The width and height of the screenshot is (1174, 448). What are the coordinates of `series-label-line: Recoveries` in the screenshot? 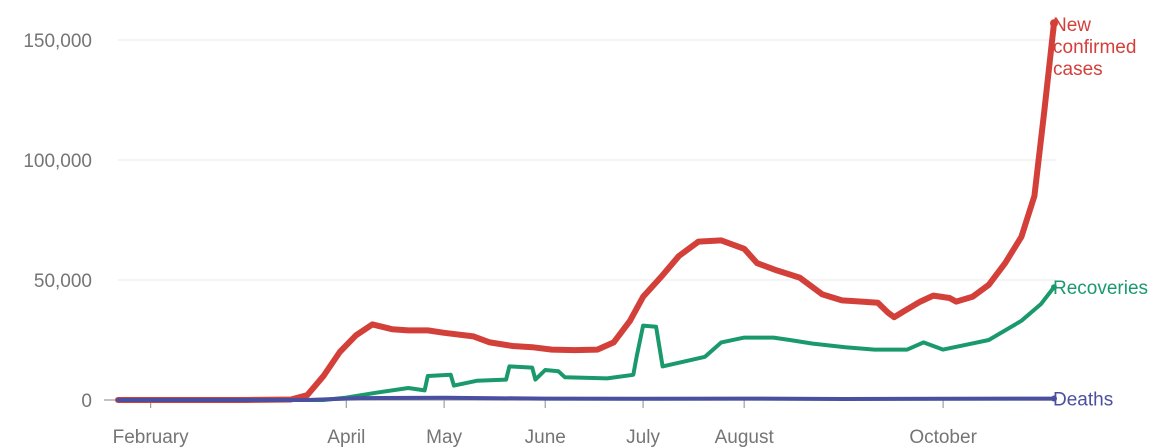 It's located at (1100, 288).